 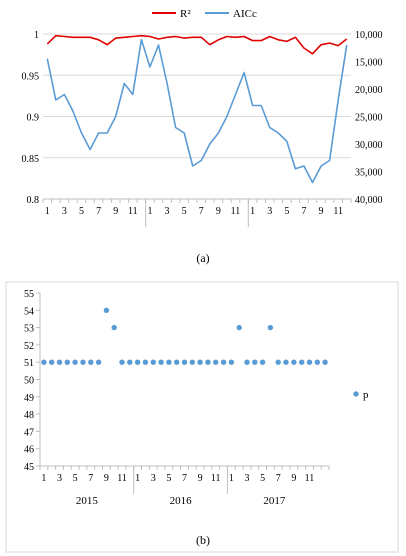 What do you see at coordinates (185, 14) in the screenshot?
I see `legend-label: R²` at bounding box center [185, 14].